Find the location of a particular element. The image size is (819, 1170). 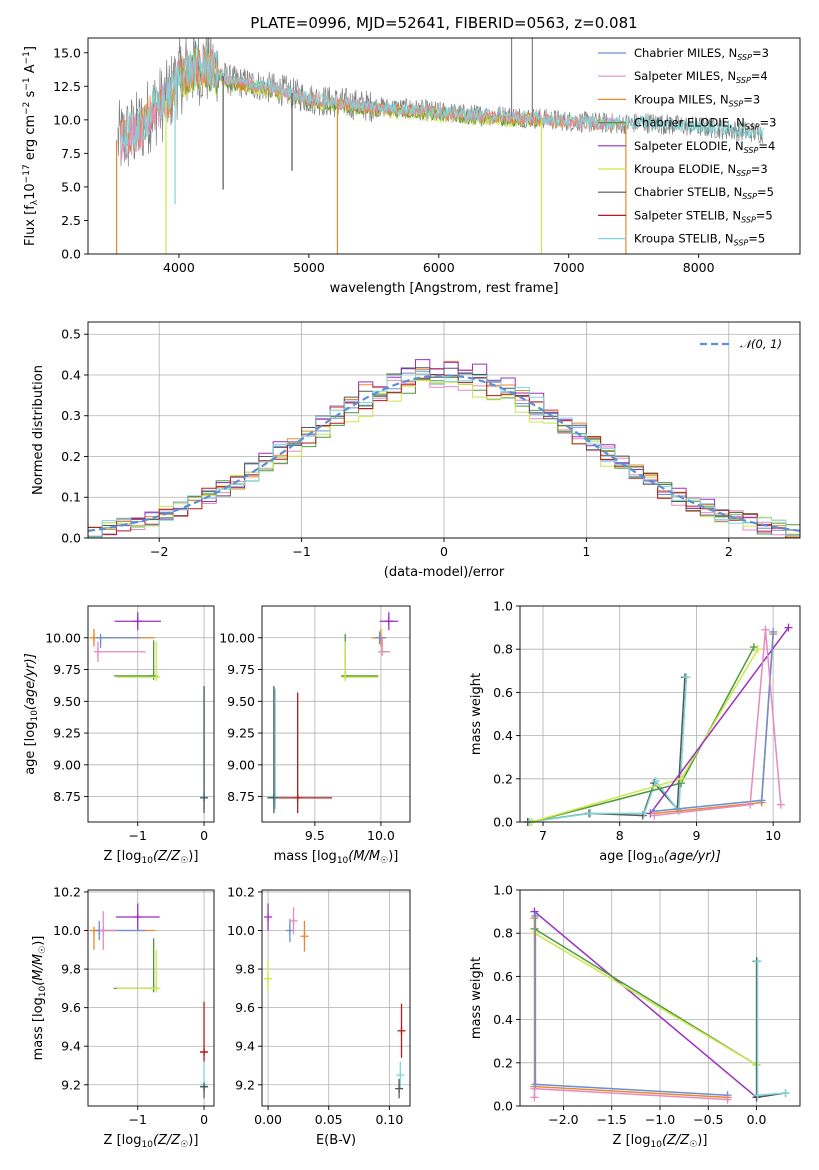

x-tick-label: 6000 is located at coordinates (439, 267).